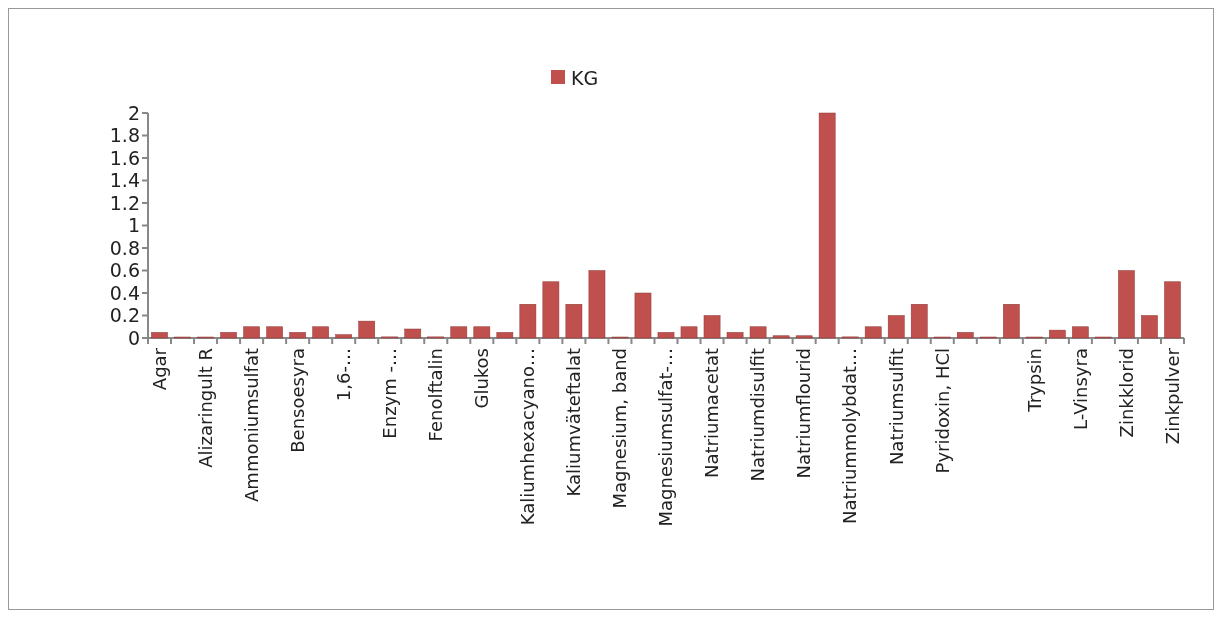 This screenshot has height=618, width=1222. Describe the element at coordinates (159, 369) in the screenshot. I see `x-tick-label: Agar` at that location.